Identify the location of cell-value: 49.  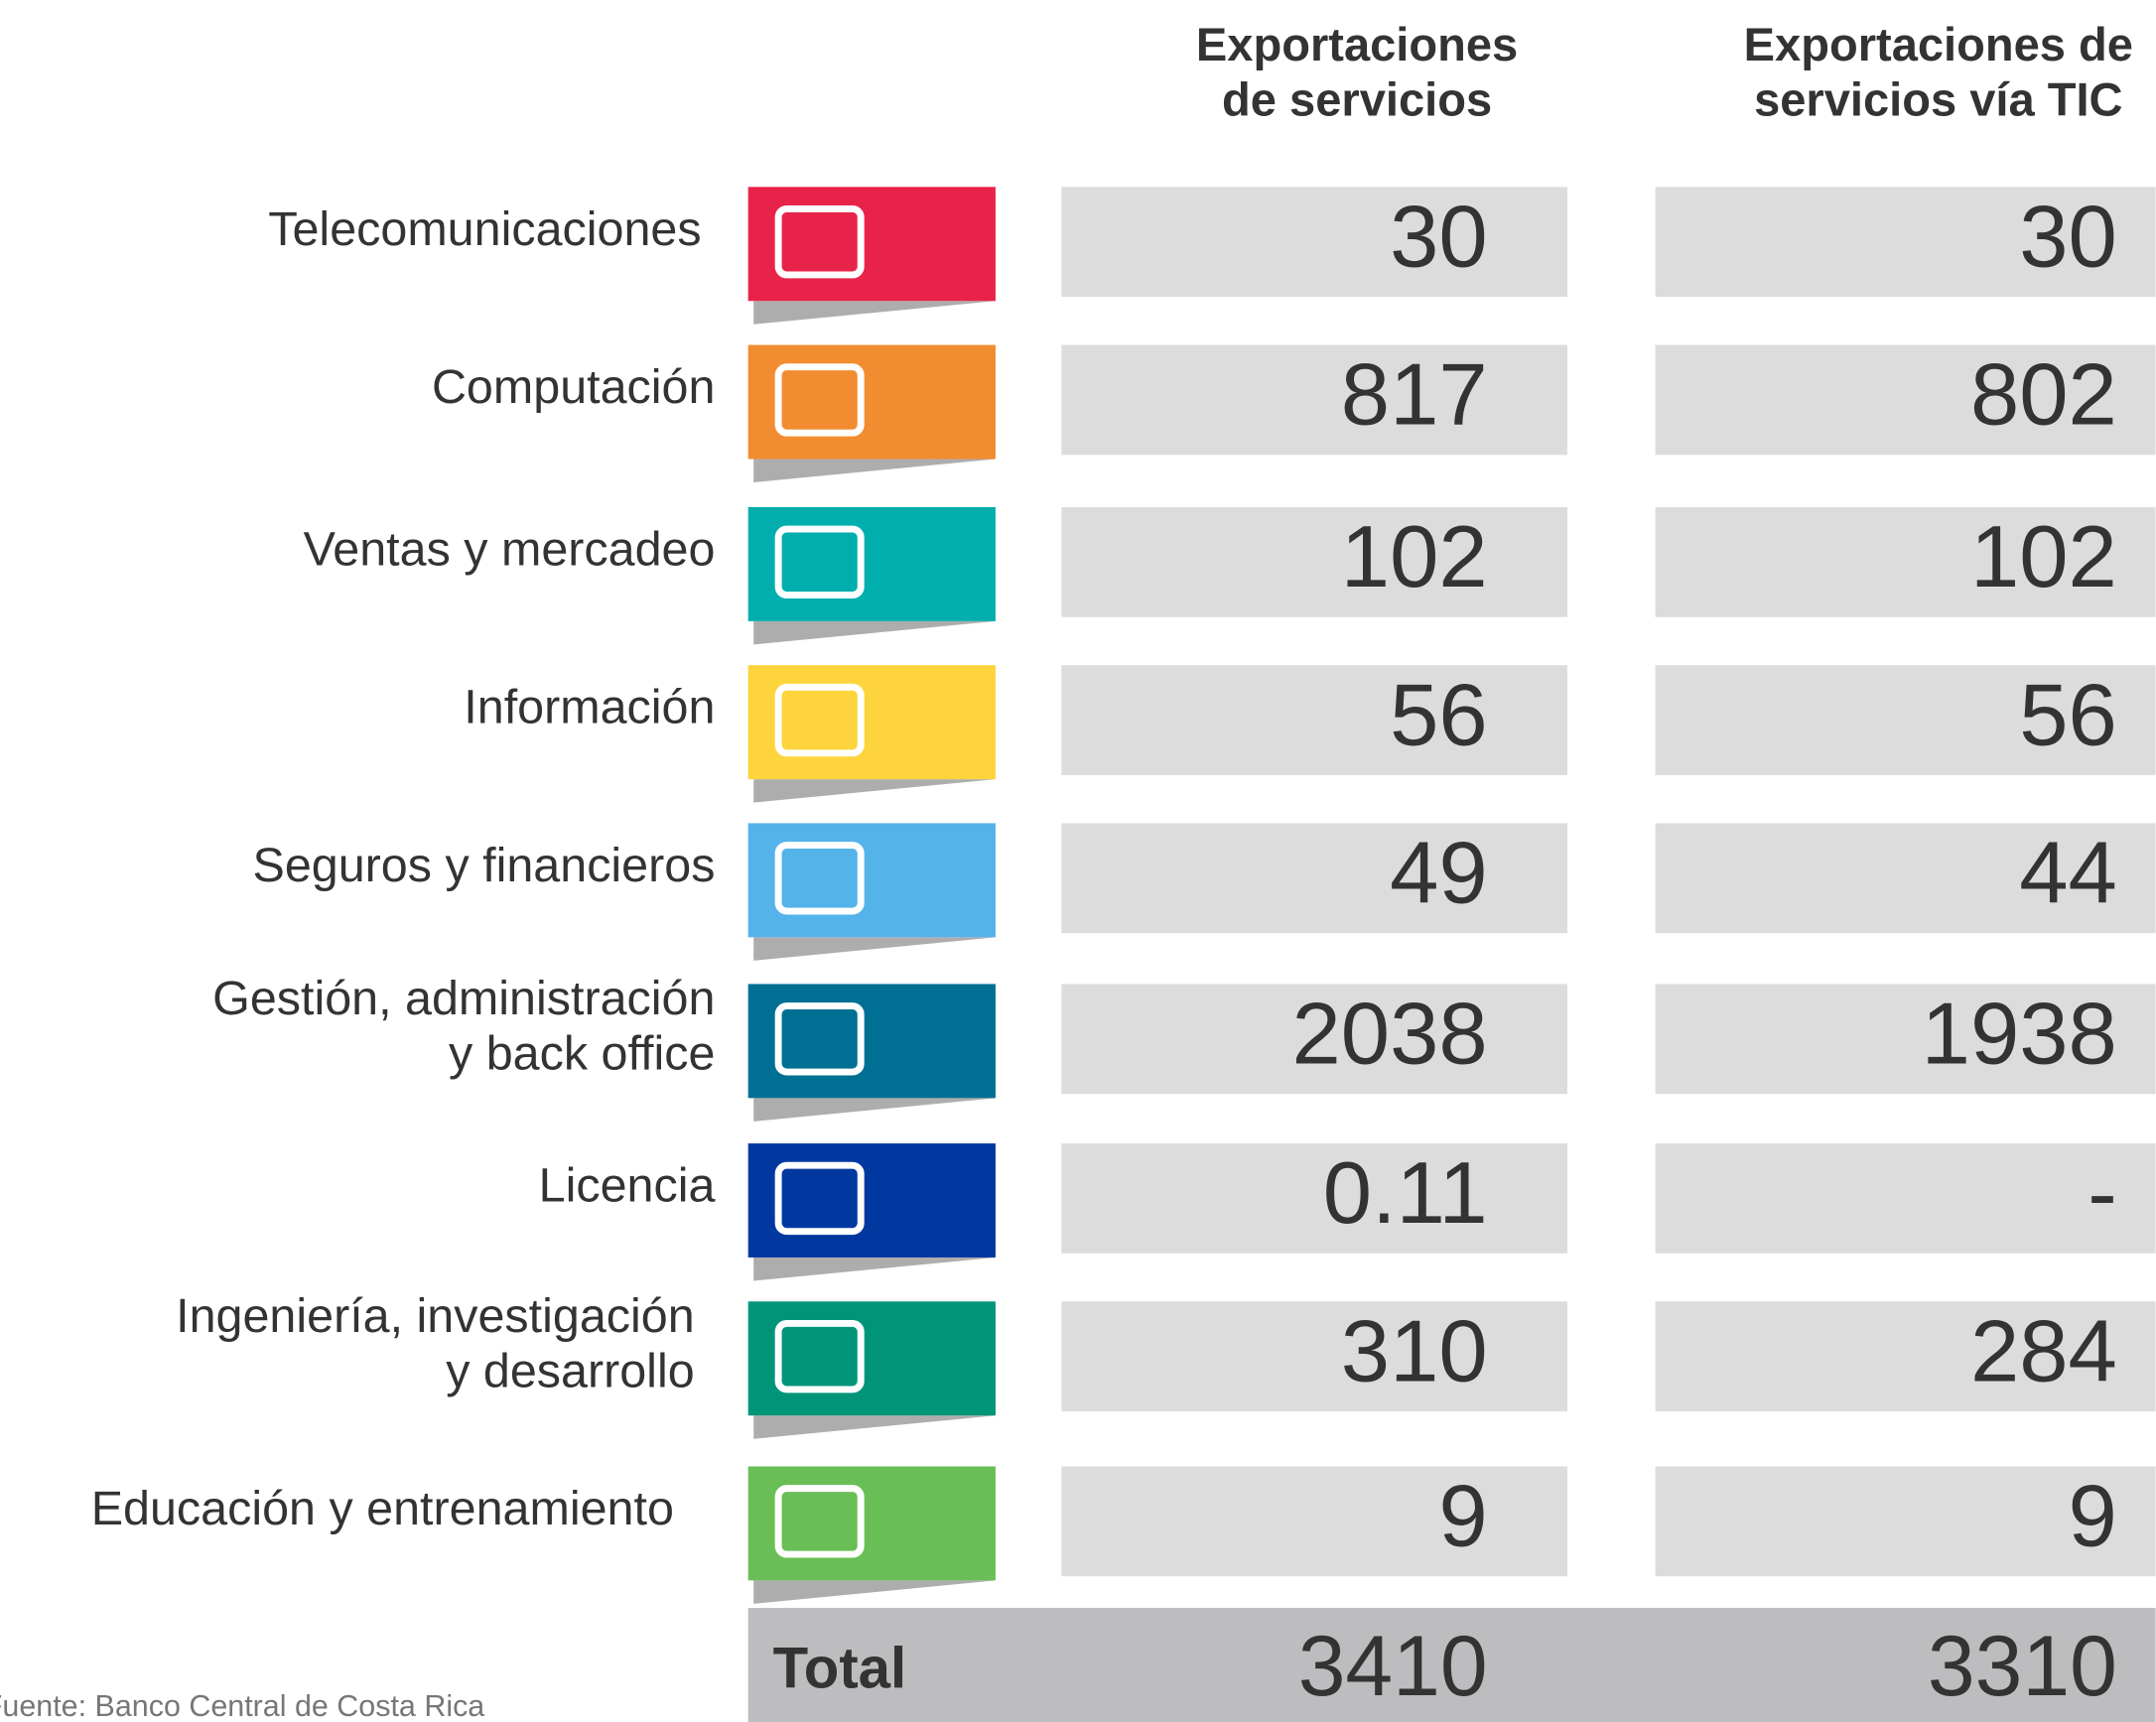
(1439, 873).